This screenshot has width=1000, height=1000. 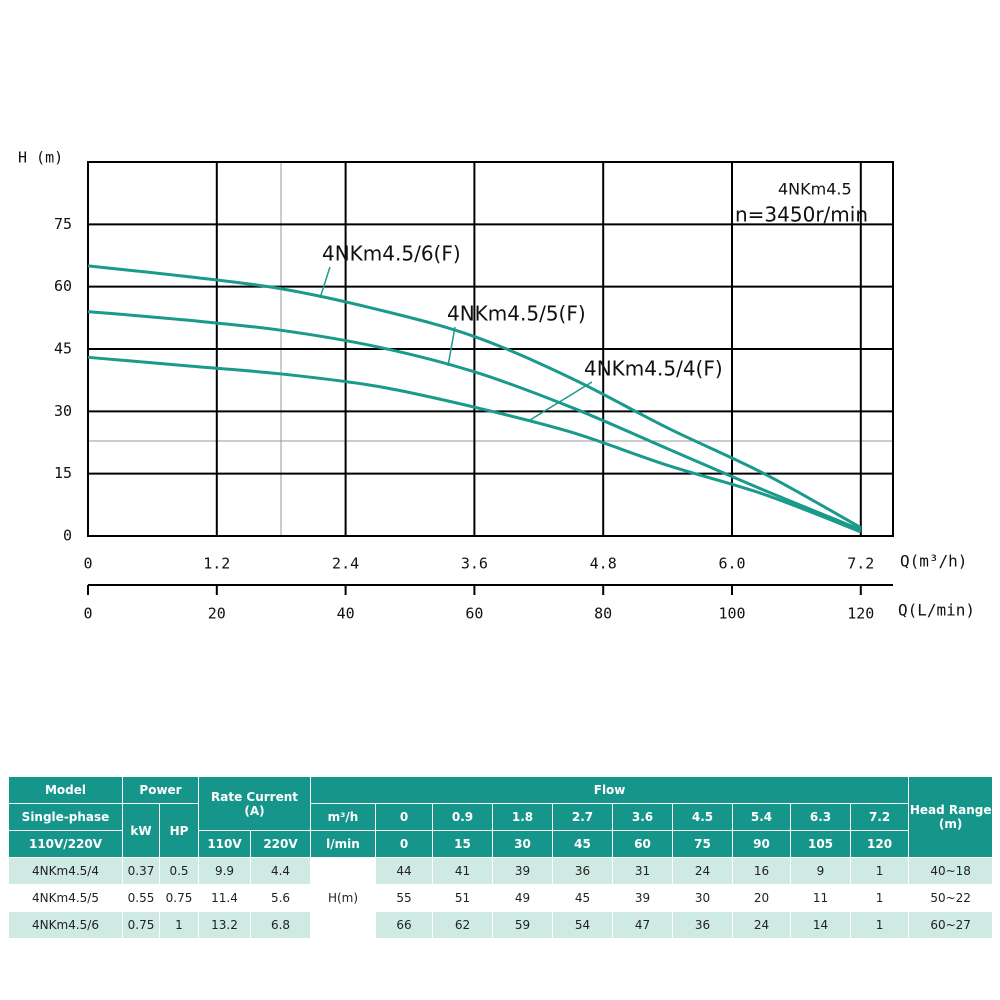 What do you see at coordinates (179, 871) in the screenshot?
I see `table-cell: 0.5` at bounding box center [179, 871].